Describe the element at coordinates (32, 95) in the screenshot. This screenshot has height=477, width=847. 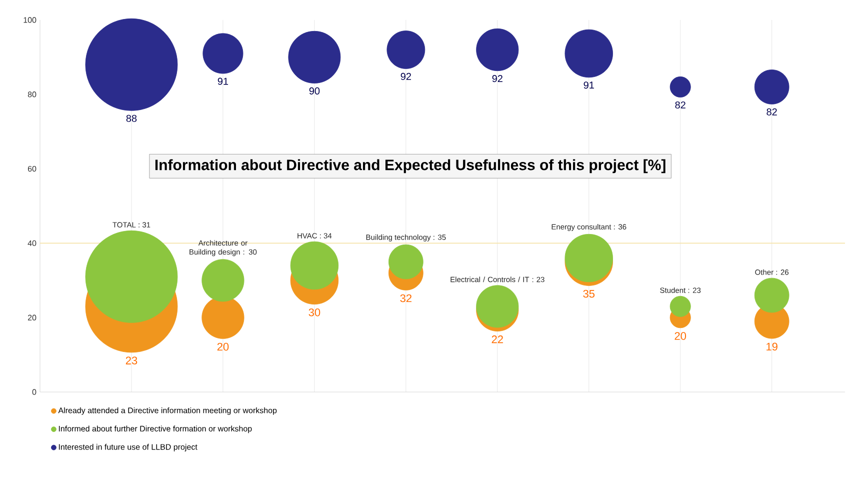
I see `y-tick-label: 80` at that location.